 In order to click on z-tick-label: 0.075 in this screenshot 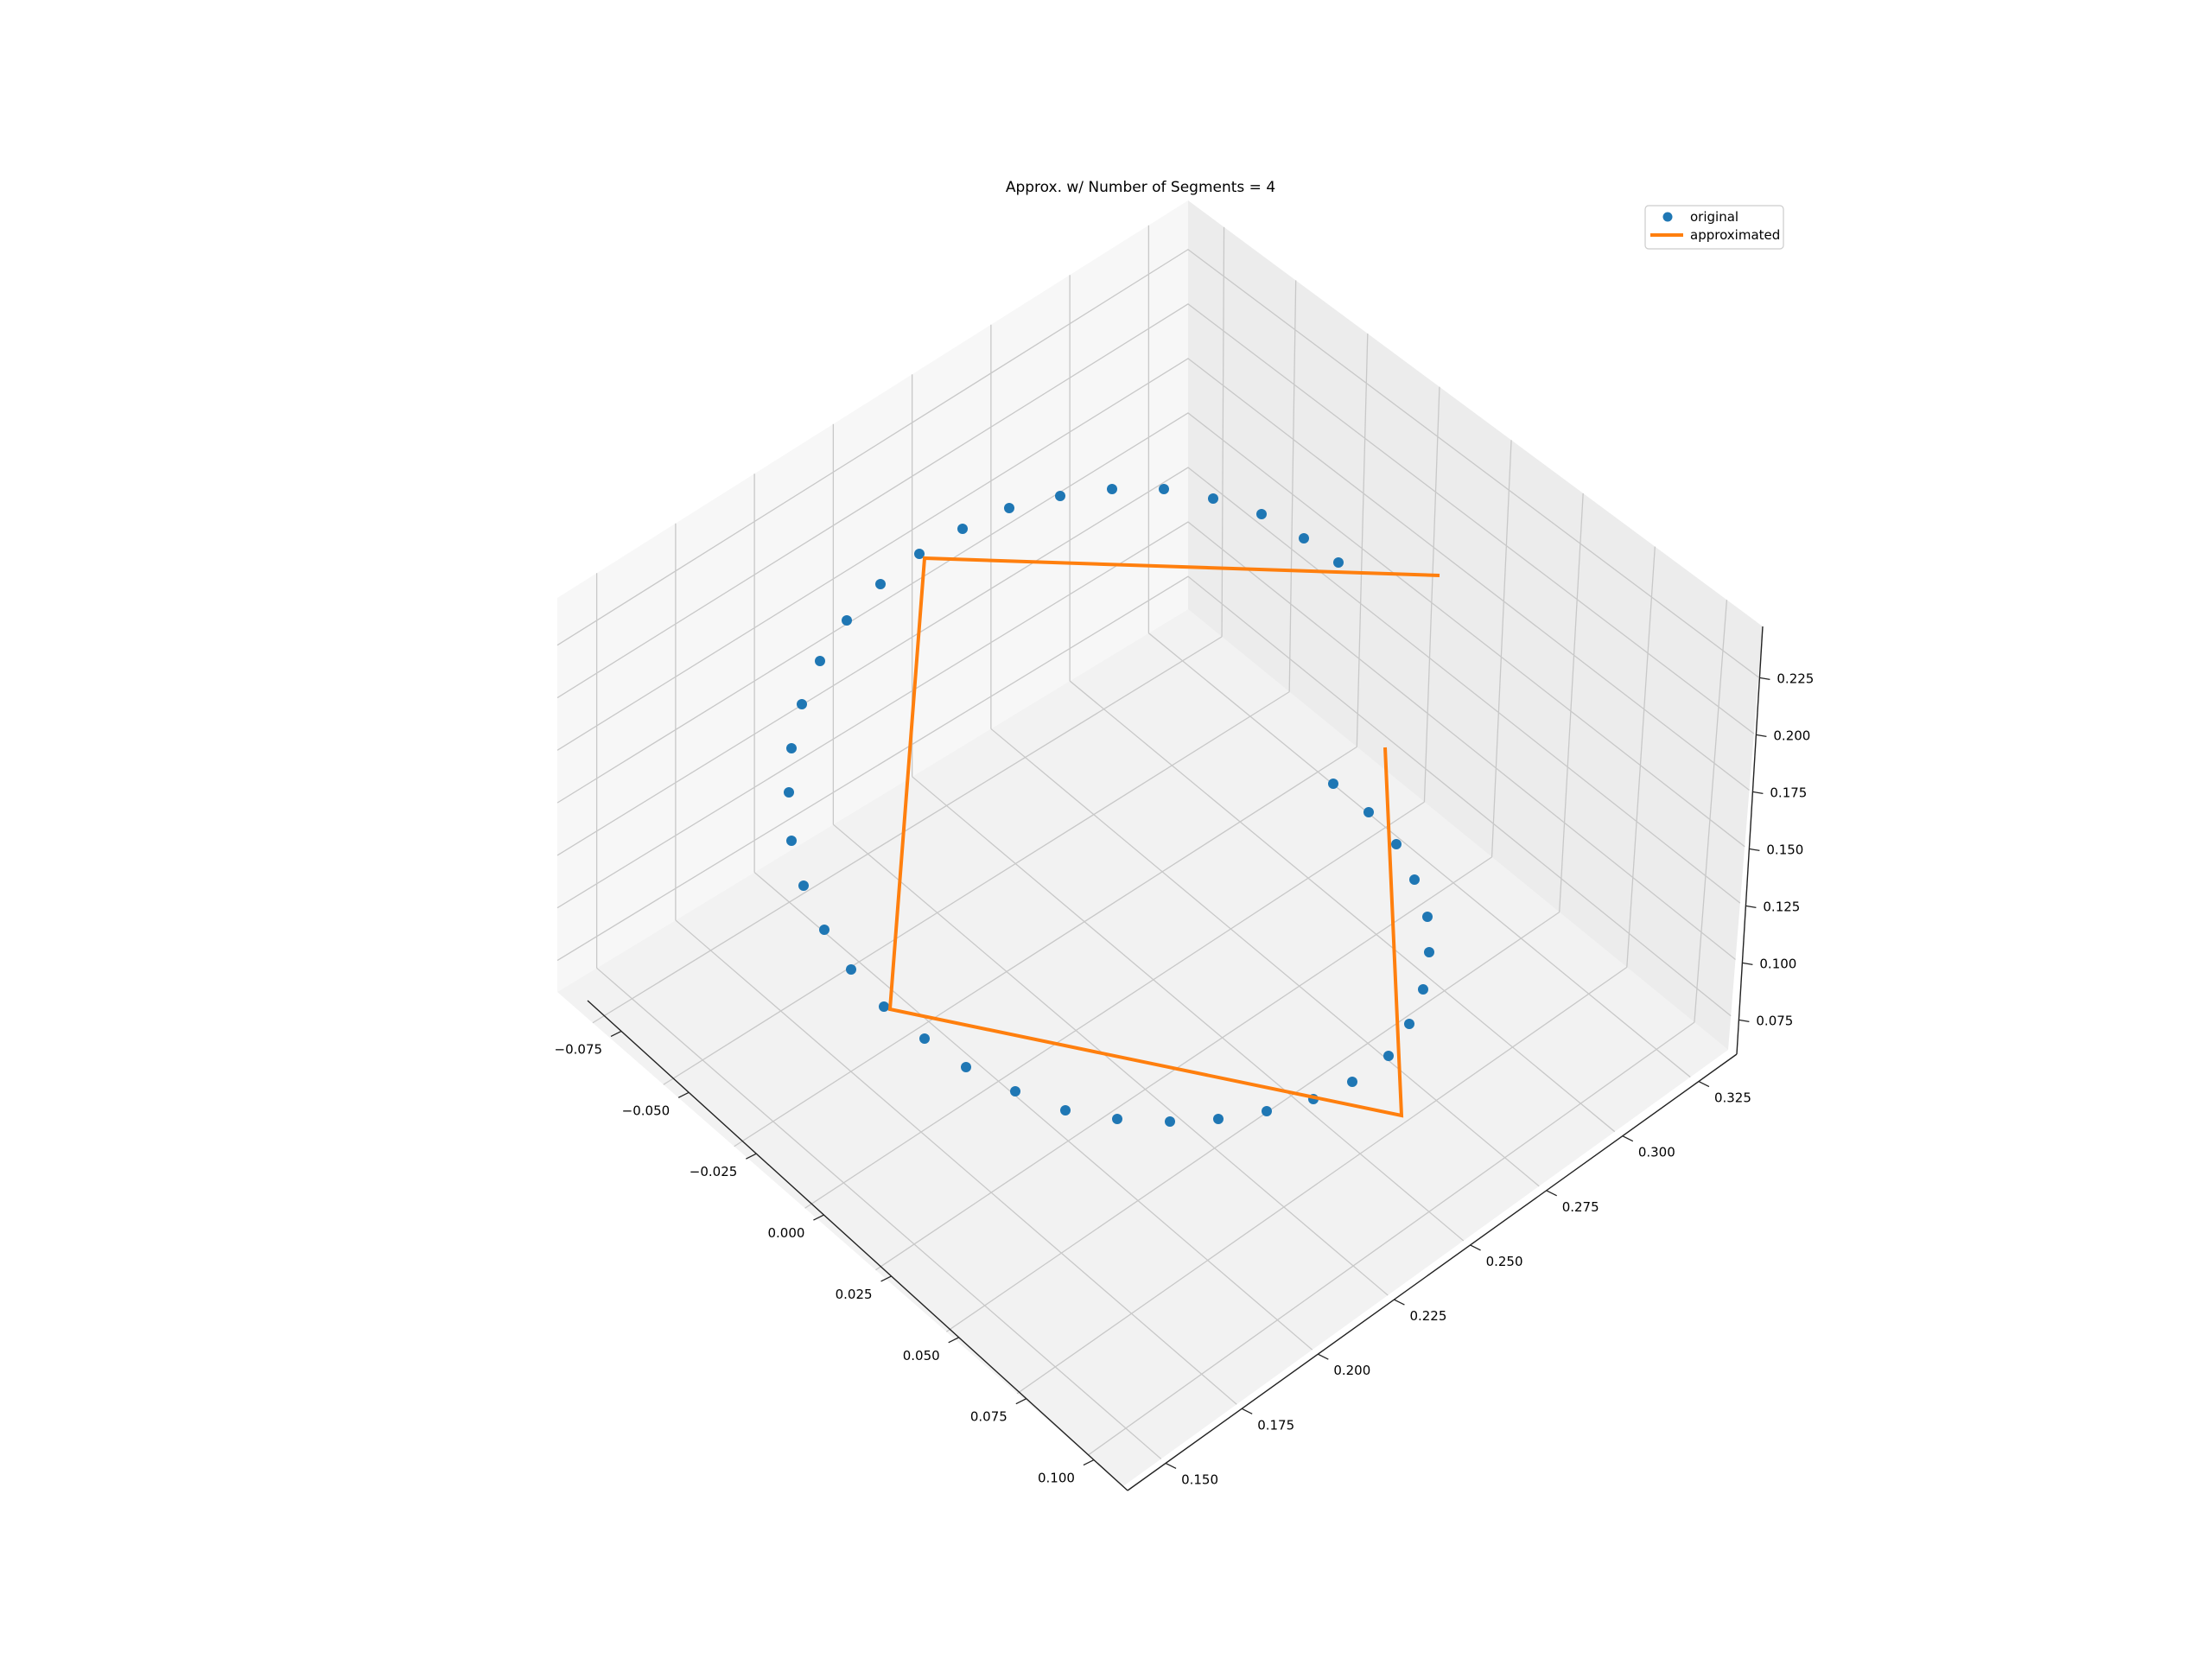, I will do `click(1774, 1021)`.